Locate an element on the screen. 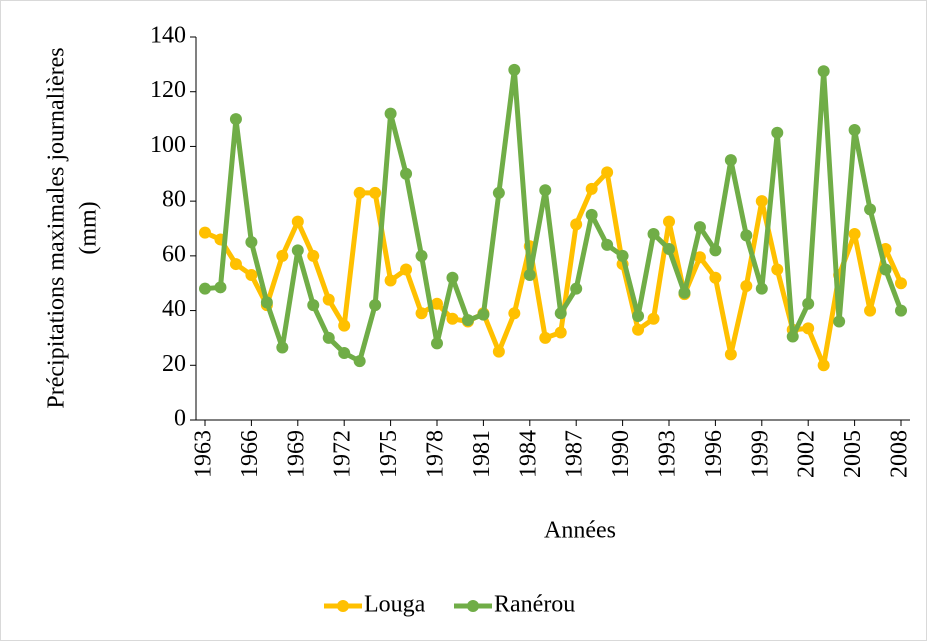  legend-item: Ranérou is located at coordinates (514, 605).